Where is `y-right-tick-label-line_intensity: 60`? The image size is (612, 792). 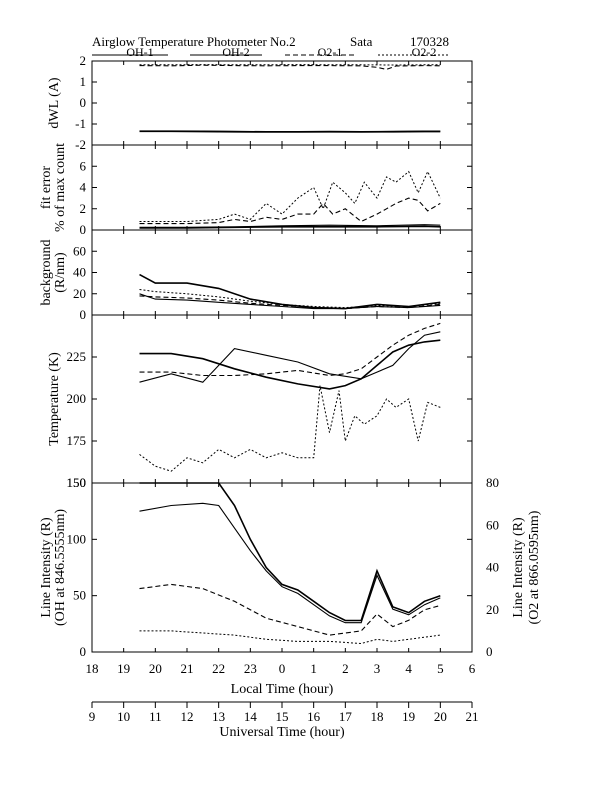 y-right-tick-label-line_intensity: 60 is located at coordinates (492, 524).